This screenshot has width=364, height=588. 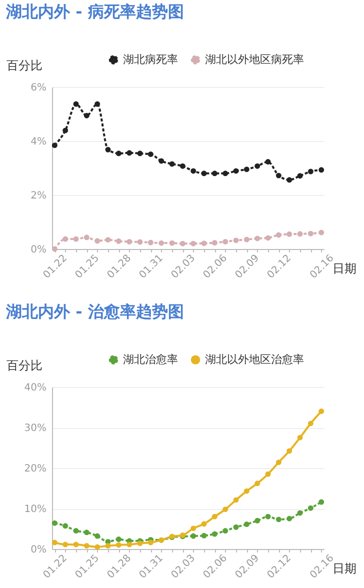 What do you see at coordinates (38, 550) in the screenshot?
I see `y-tick-label: 0%` at bounding box center [38, 550].